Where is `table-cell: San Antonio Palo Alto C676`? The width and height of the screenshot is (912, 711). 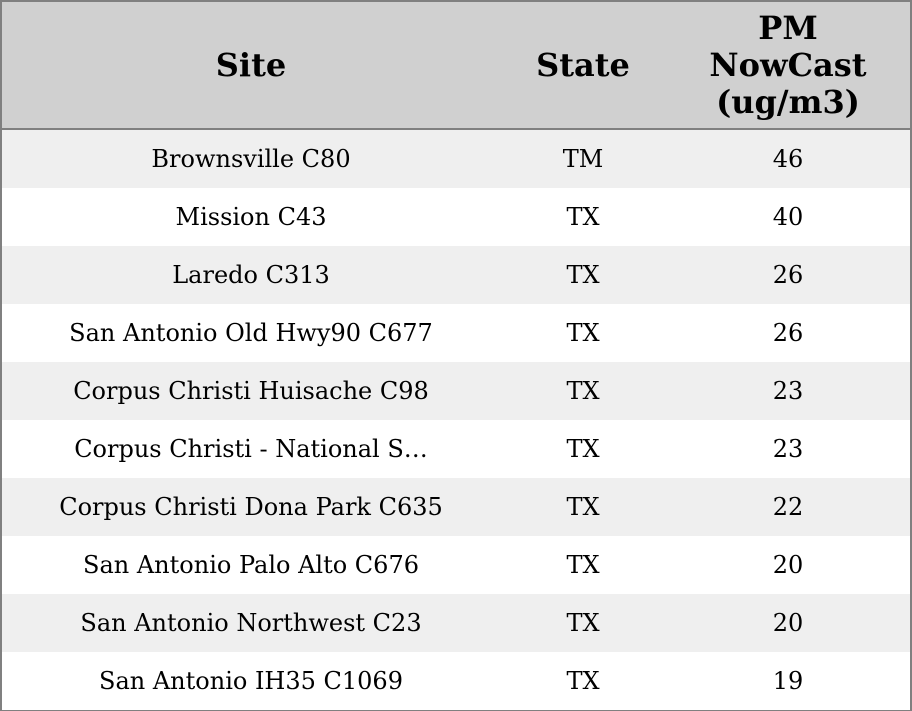
table-cell: San Antonio Palo Alto C676 is located at coordinates (251, 565).